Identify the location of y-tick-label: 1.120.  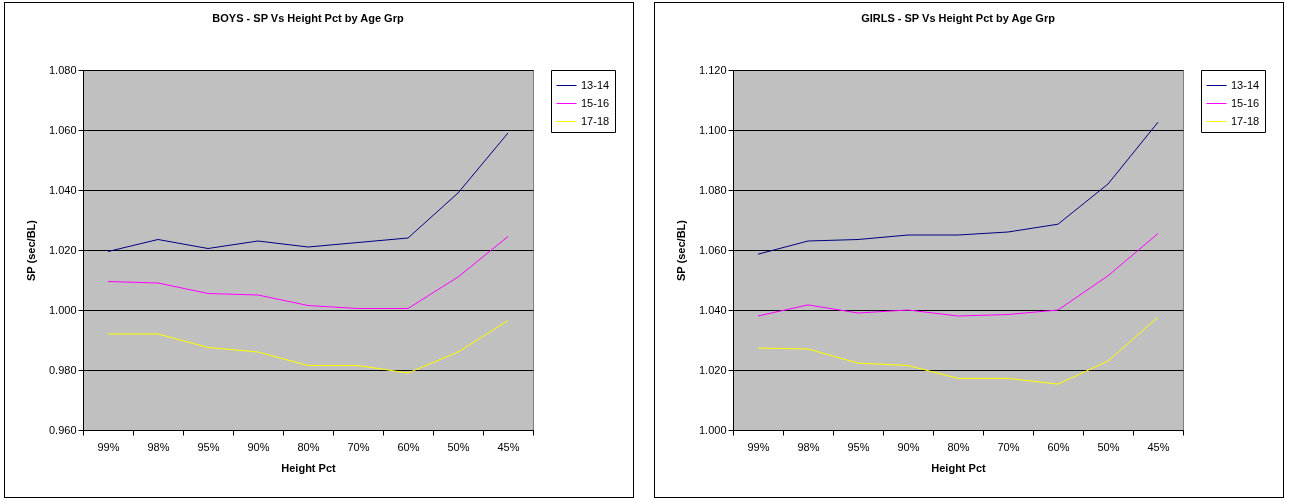
(712, 69).